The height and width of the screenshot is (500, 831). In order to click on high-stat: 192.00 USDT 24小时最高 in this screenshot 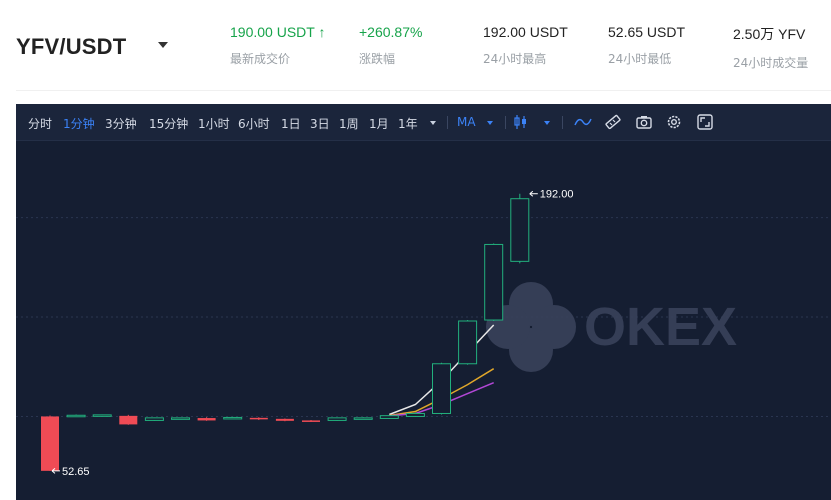, I will do `click(525, 45)`.